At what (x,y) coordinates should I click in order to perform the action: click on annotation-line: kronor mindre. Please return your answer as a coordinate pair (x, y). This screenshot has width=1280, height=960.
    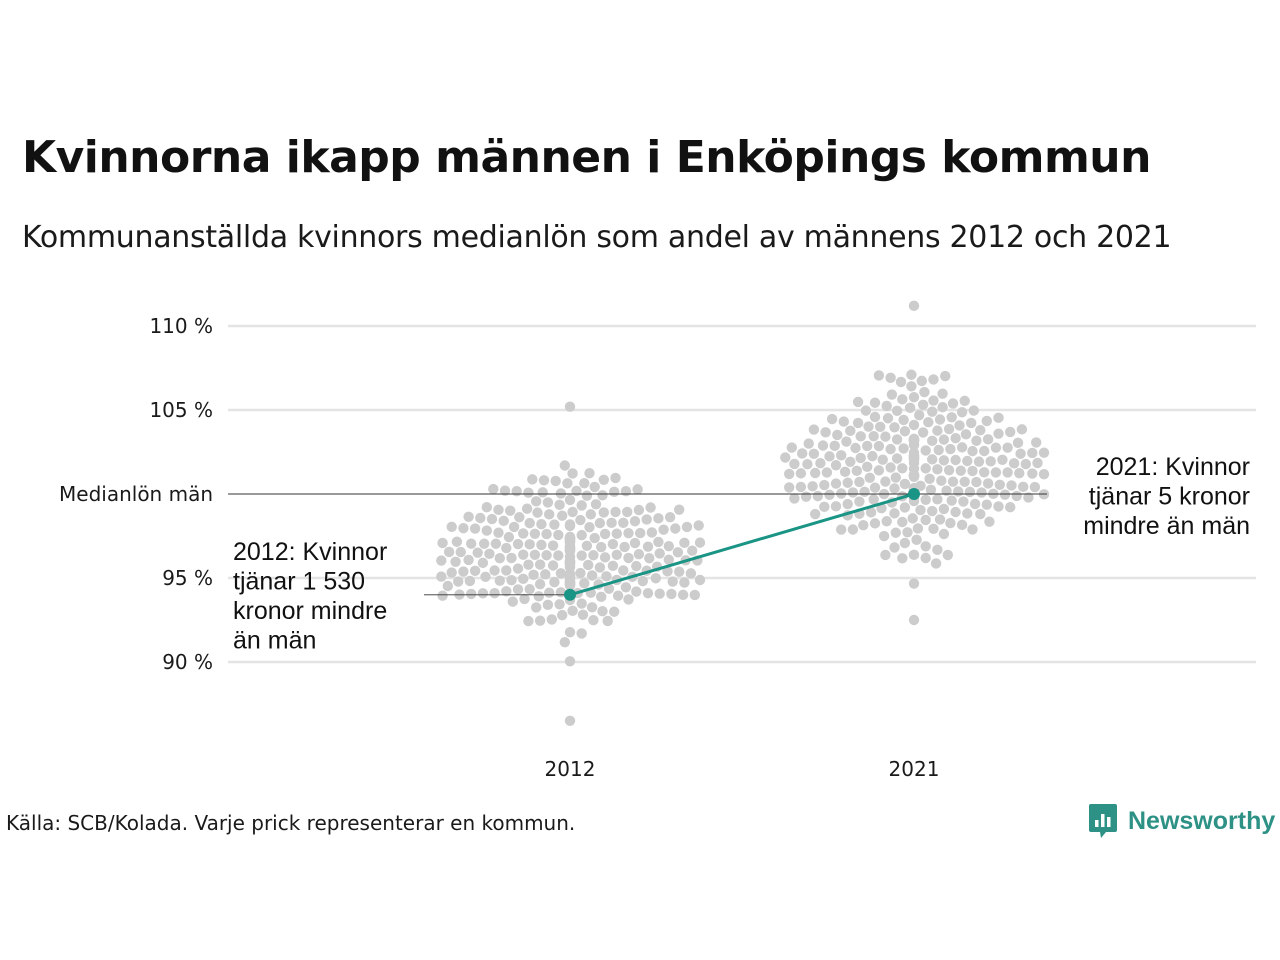
    Looking at the image, I should click on (310, 611).